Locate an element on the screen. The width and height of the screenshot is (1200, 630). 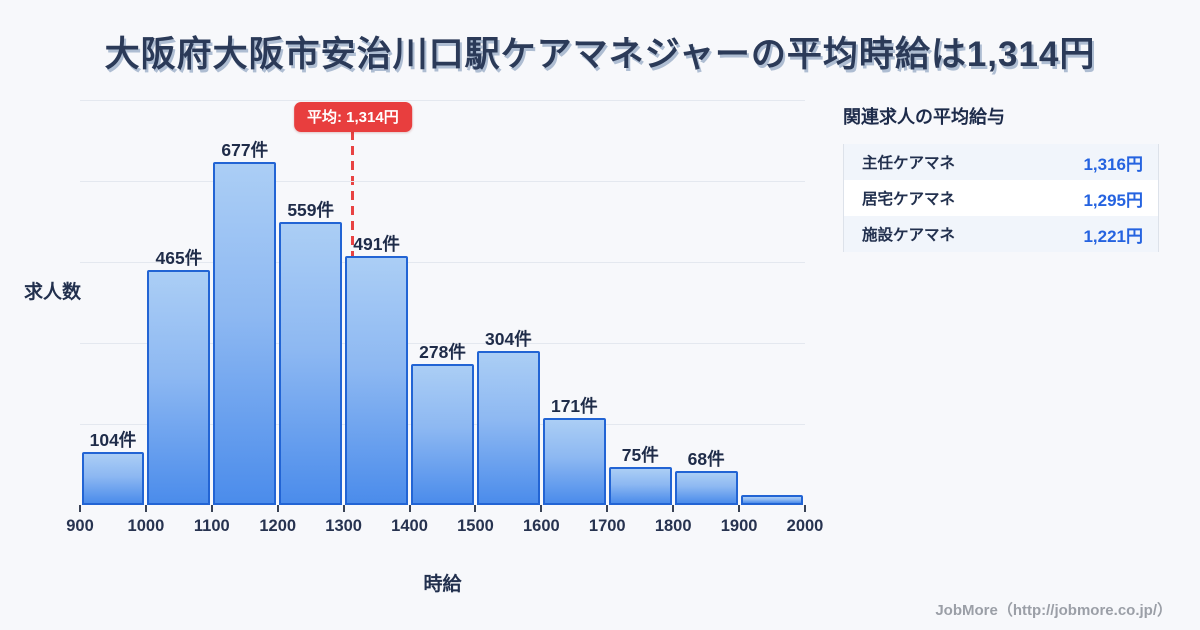
job-wage-value: 1,316円 is located at coordinates (1113, 164).